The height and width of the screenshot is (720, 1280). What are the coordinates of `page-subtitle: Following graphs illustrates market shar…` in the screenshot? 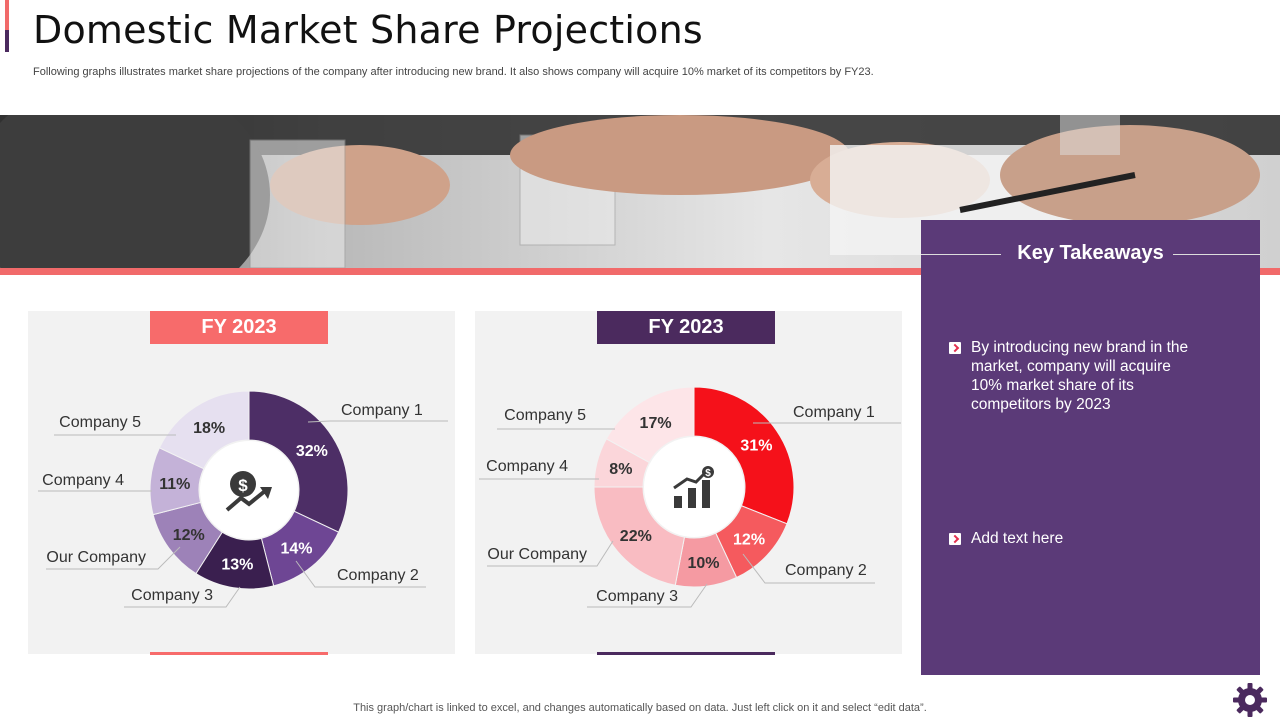 It's located at (453, 72).